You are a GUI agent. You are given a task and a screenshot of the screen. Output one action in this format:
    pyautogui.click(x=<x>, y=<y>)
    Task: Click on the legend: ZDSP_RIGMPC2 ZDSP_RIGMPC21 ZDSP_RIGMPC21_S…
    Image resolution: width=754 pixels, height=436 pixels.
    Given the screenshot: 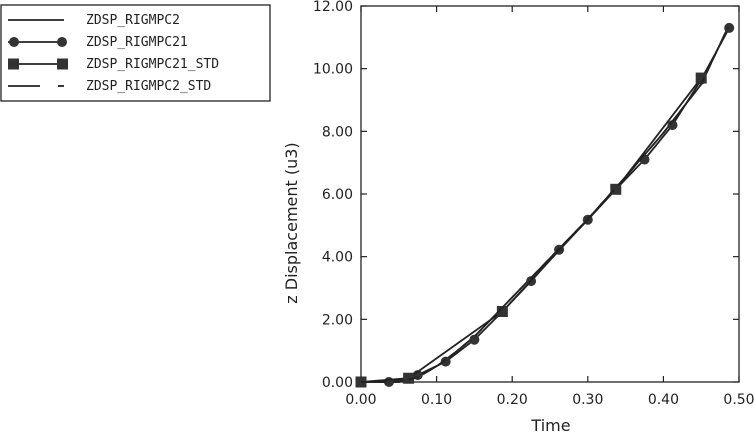 What is the action you would take?
    pyautogui.click(x=113, y=53)
    